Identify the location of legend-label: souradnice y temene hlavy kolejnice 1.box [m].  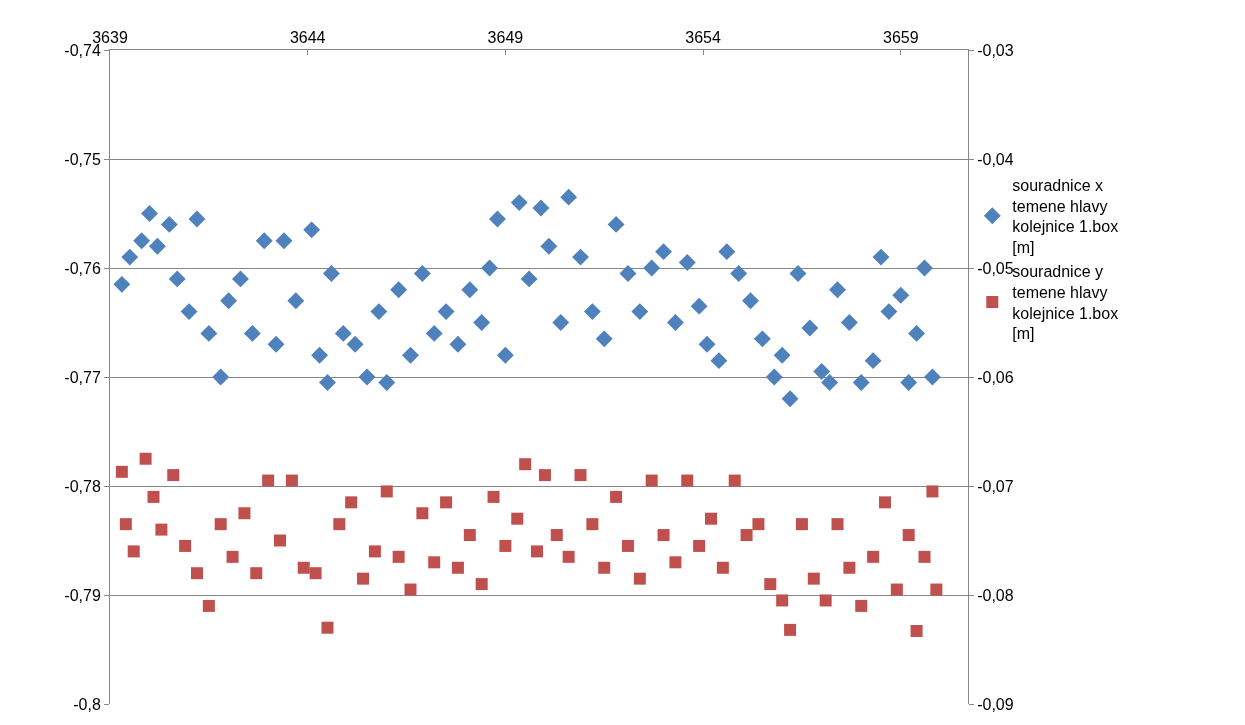
(1065, 303).